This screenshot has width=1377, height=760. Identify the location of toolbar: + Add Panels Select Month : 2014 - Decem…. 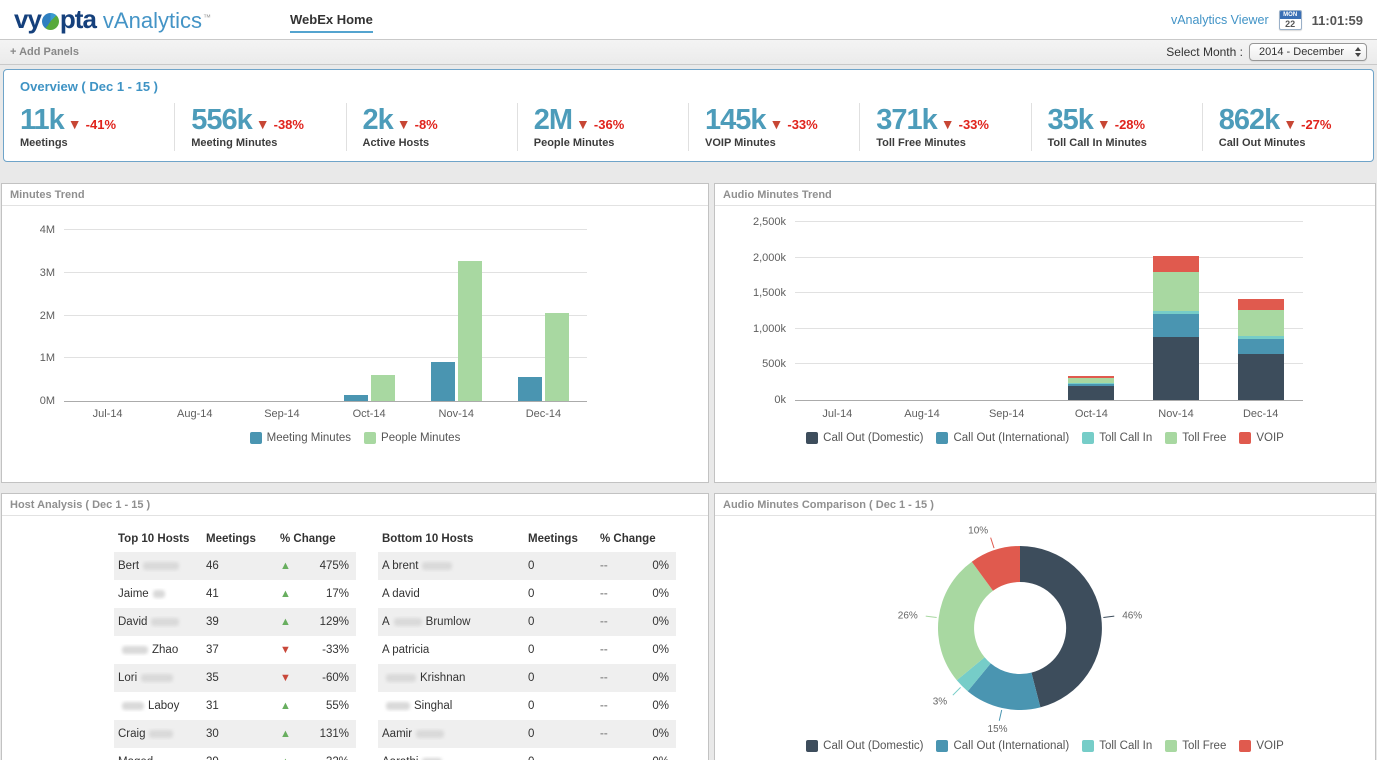
(688, 52).